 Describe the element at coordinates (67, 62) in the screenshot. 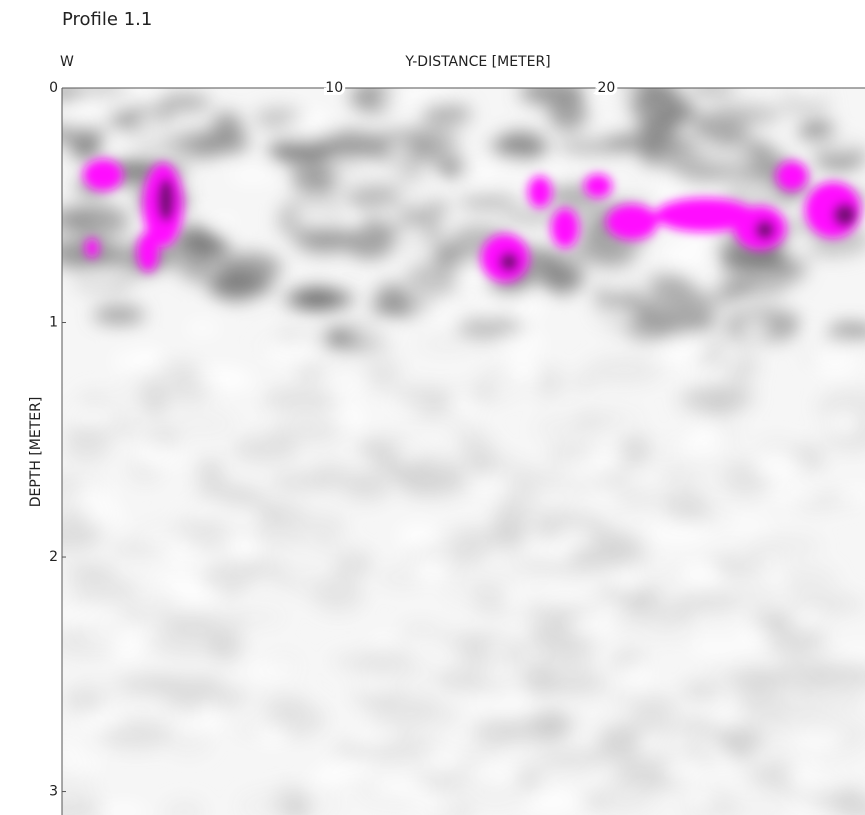

I see `side-label: W` at that location.